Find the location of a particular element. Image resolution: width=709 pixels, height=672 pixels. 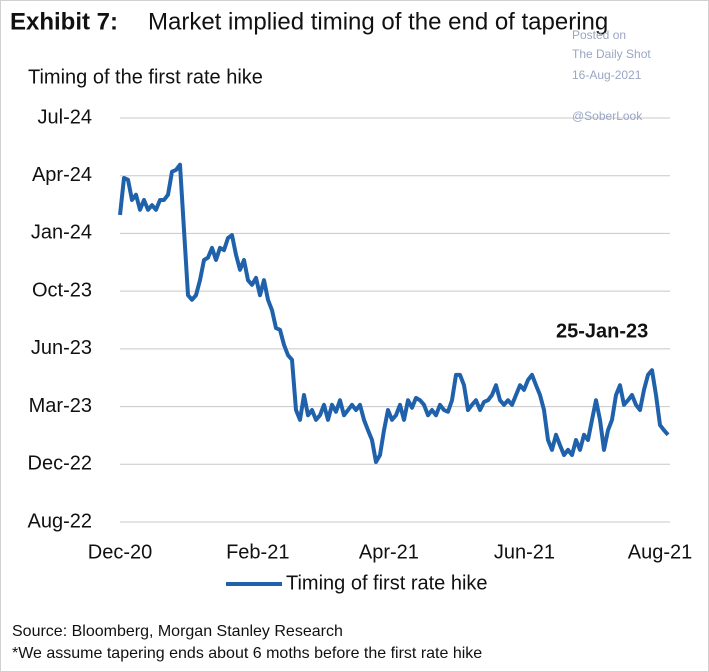

y-tick-label: Apr-24 is located at coordinates (62, 175).